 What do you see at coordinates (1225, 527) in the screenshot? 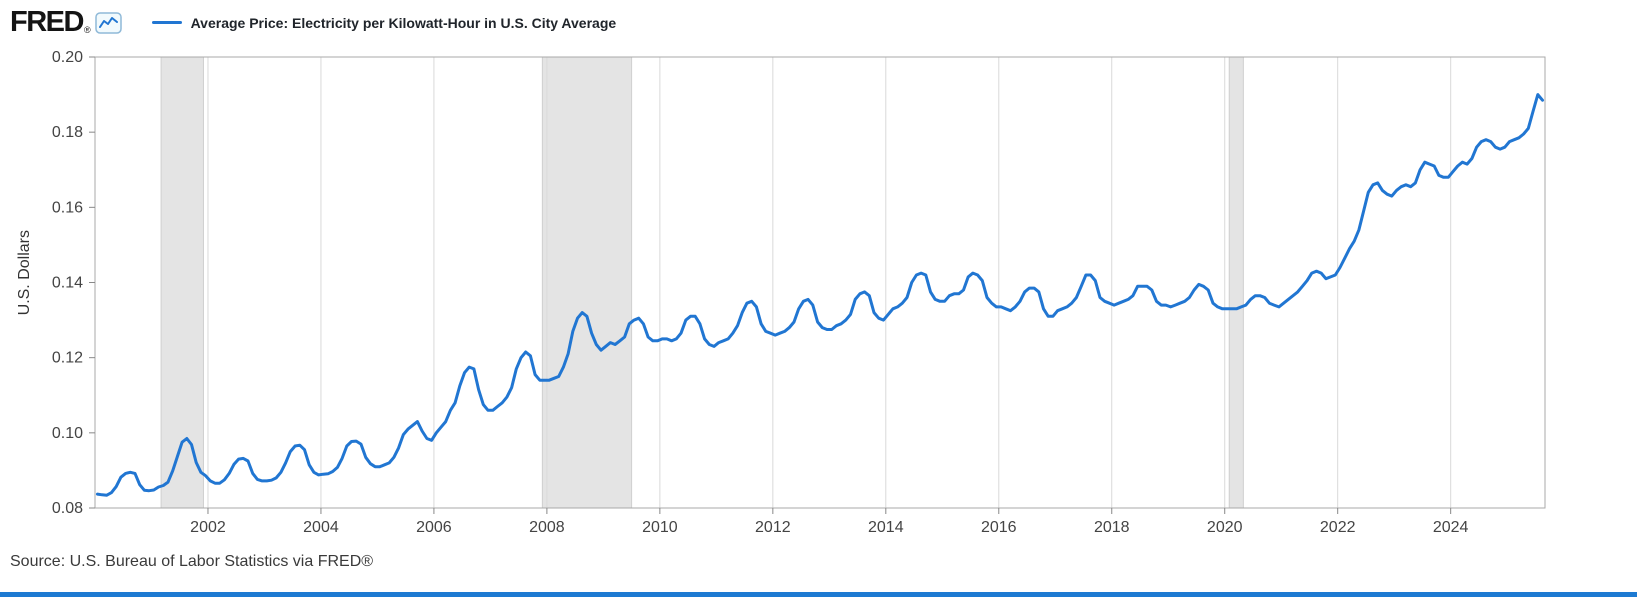
I see `x-tick-label: 2020` at bounding box center [1225, 527].